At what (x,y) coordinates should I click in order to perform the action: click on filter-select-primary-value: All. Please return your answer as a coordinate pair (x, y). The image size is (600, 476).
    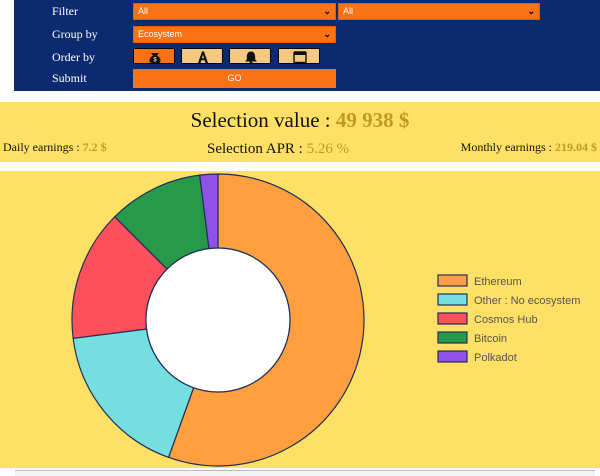
    Looking at the image, I should click on (143, 11).